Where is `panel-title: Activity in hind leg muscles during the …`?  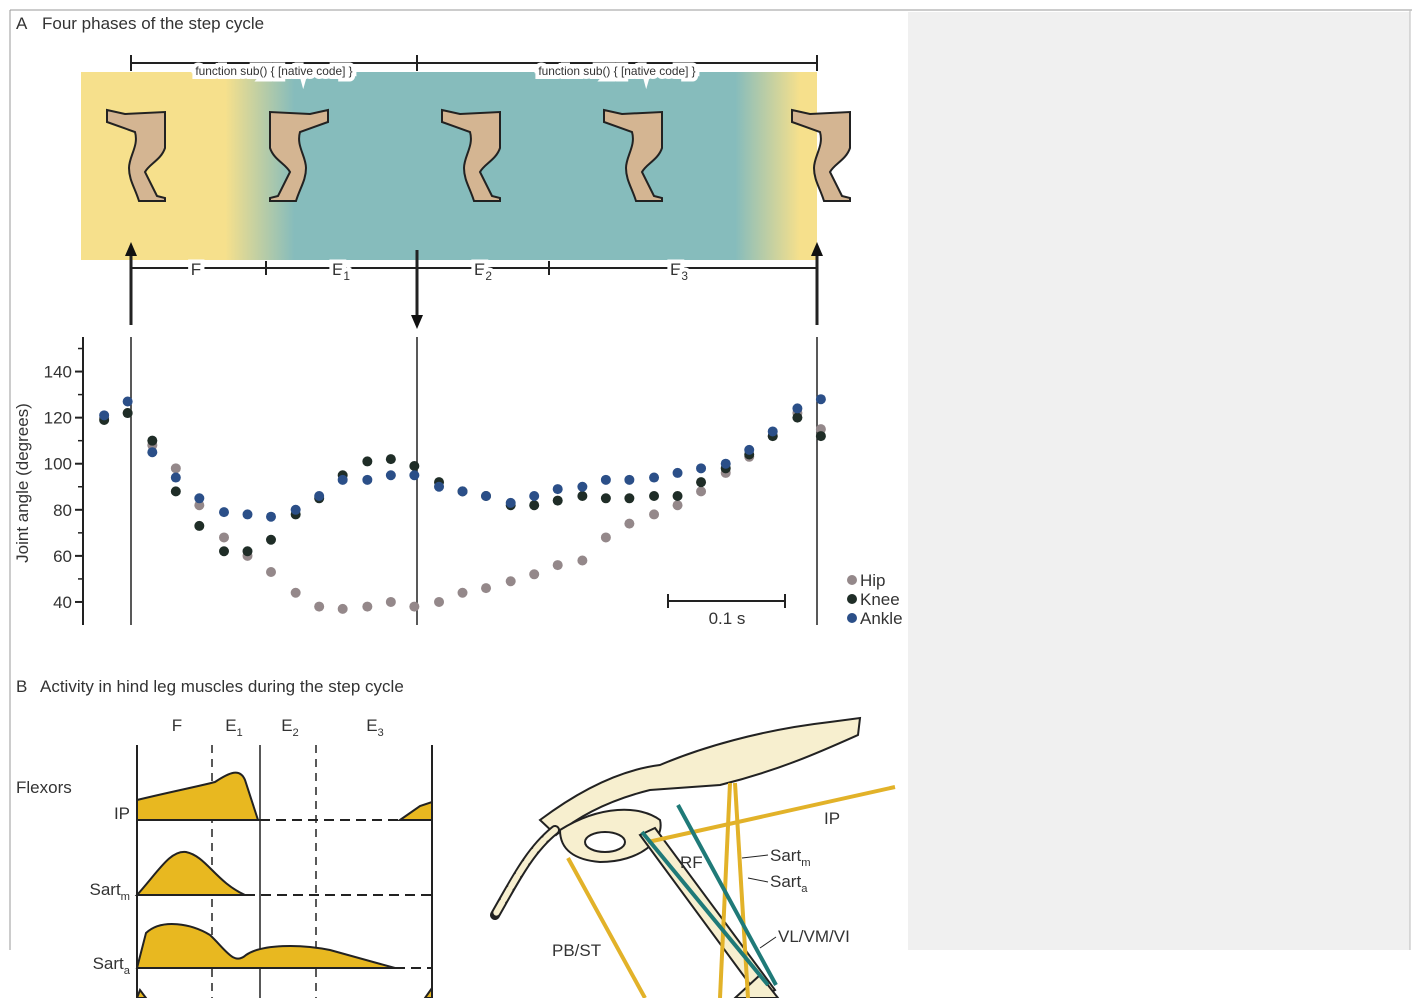
panel-title: Activity in hind leg muscles during the … is located at coordinates (222, 686).